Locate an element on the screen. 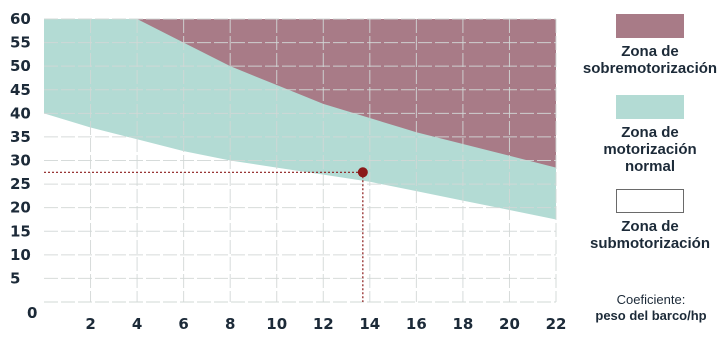  y-tick-label-5: 5 is located at coordinates (15, 278).